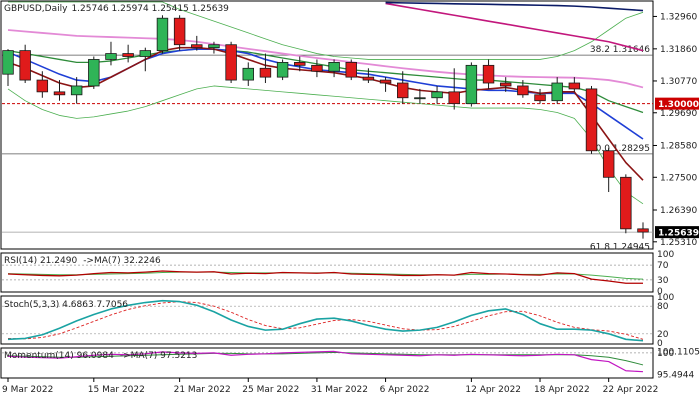 Image resolution: width=700 pixels, height=400 pixels. Describe the element at coordinates (326, 30) in the screenshot. I see `bollinger-upper-line` at that location.